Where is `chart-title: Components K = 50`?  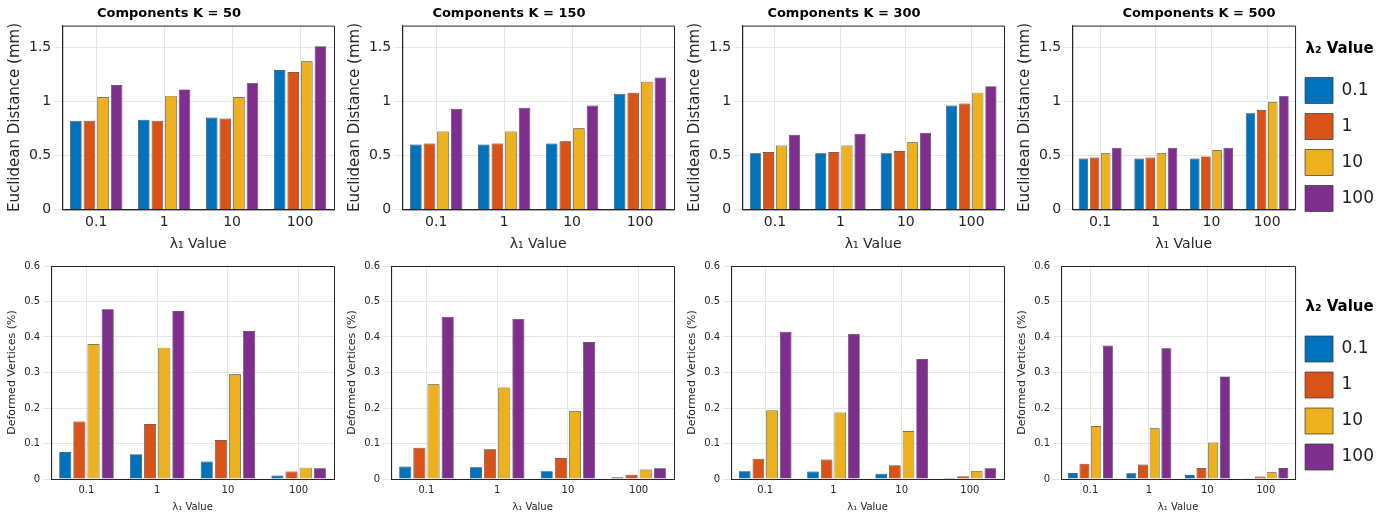
chart-title: Components K = 50 is located at coordinates (169, 13).